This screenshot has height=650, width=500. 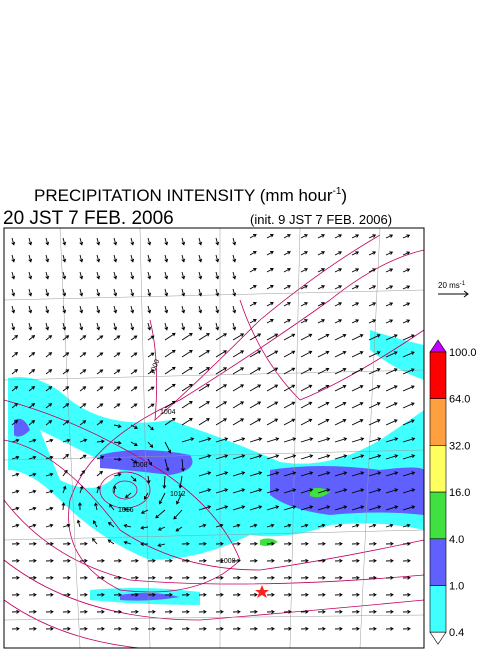 What do you see at coordinates (459, 493) in the screenshot?
I see `colorbar-label: 16.0` at bounding box center [459, 493].